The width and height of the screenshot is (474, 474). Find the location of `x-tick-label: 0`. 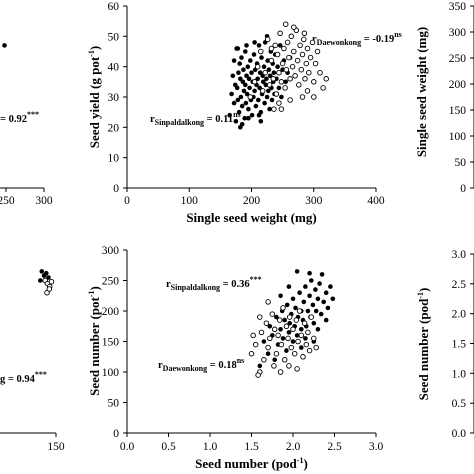

x-tick-label: 0 is located at coordinates (127, 201).